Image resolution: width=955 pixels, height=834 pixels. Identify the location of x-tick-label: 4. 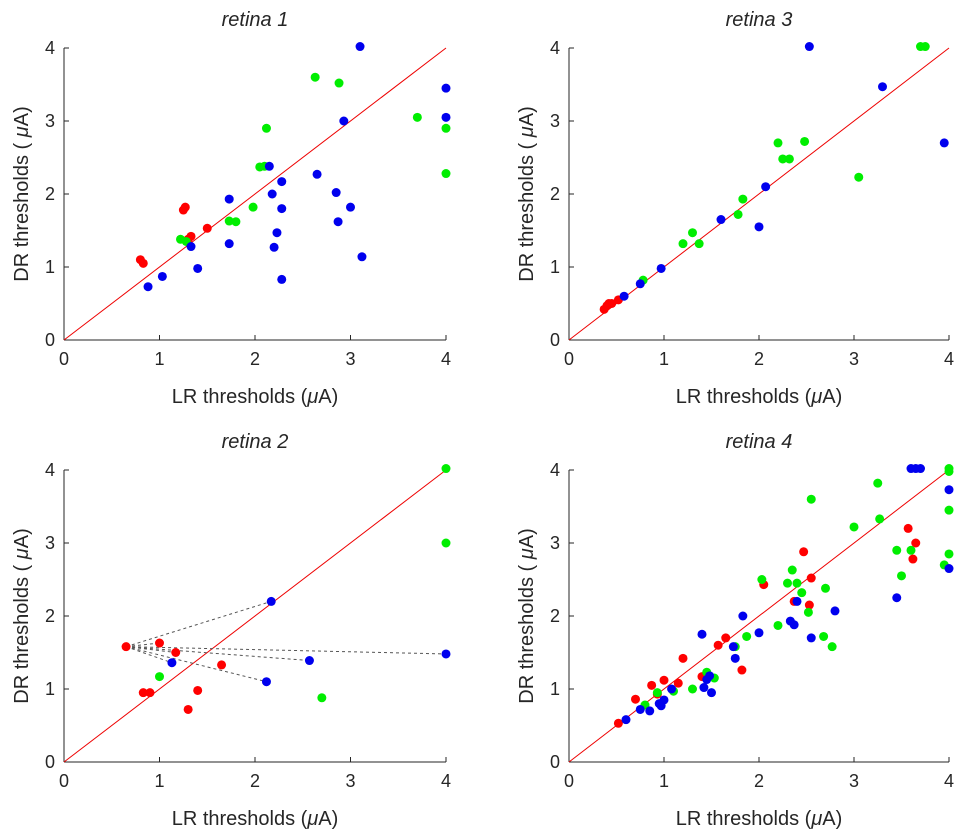
(446, 781).